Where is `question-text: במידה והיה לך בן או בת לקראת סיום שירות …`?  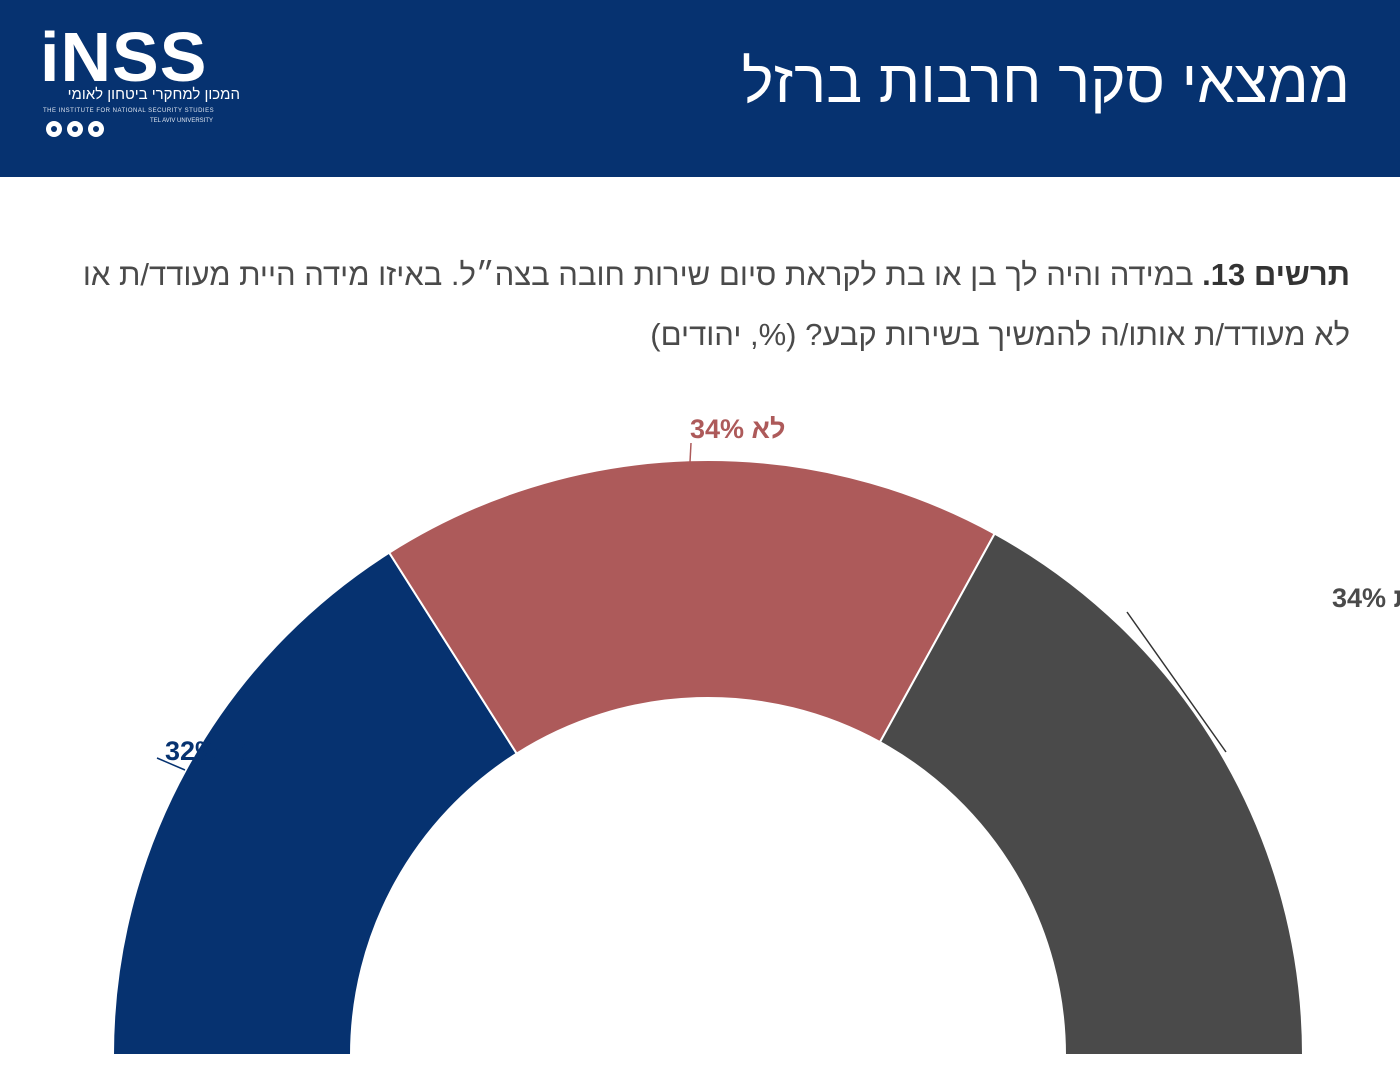
question-text: במידה והיה לך בן או בת לקראת סיום שירות … is located at coordinates (716, 304).